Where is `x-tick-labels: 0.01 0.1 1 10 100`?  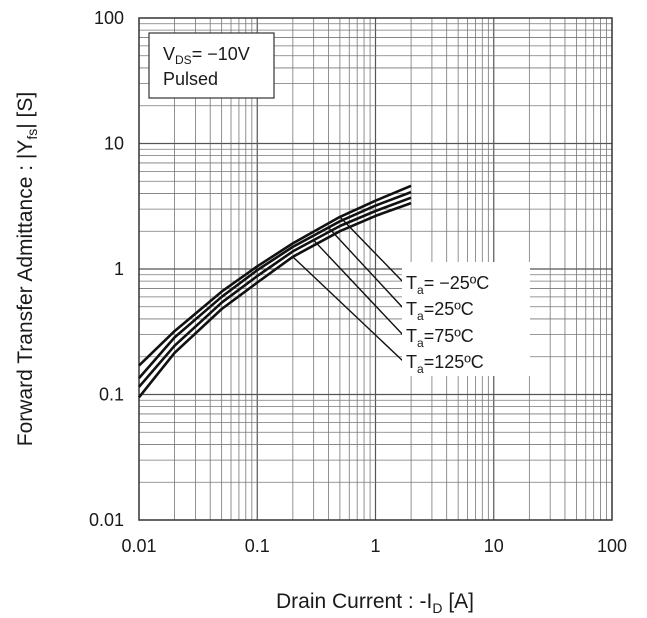
x-tick-labels: 0.01 0.1 1 10 100 is located at coordinates (374, 546).